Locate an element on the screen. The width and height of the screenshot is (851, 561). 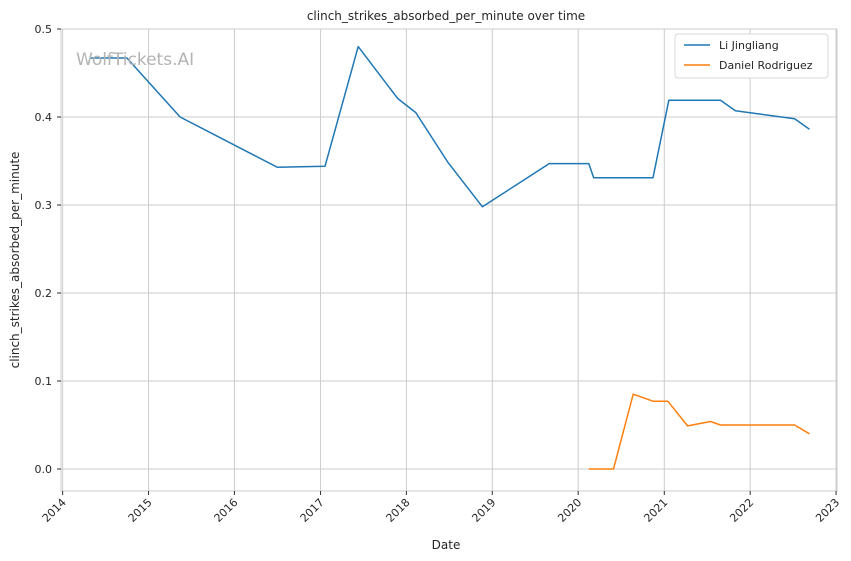
y-tick-label: 0.0 is located at coordinates (44, 469).